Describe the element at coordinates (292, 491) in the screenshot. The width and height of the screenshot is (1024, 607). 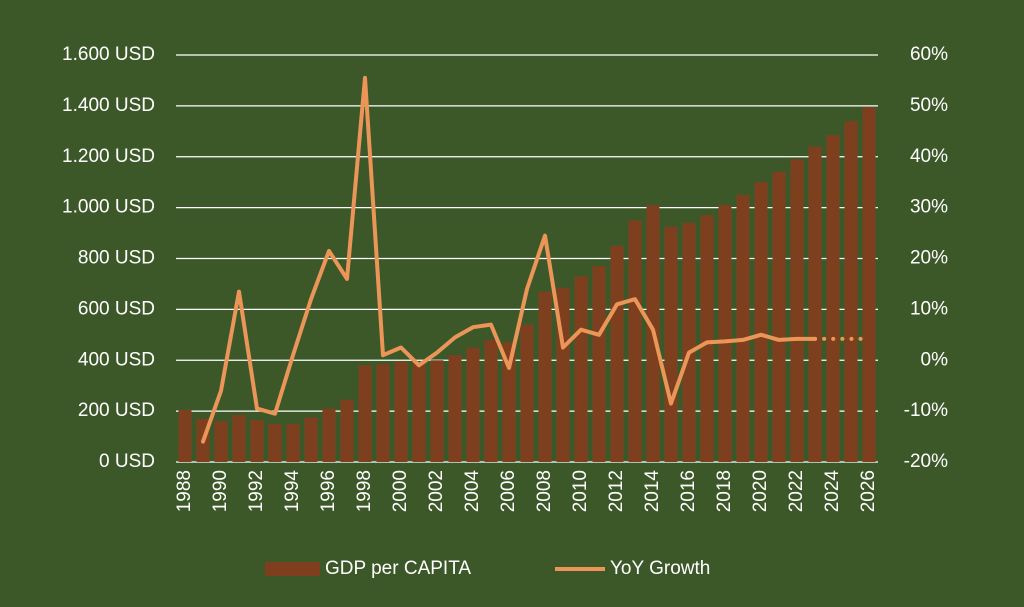
I see `x-tick-label: 1994` at that location.